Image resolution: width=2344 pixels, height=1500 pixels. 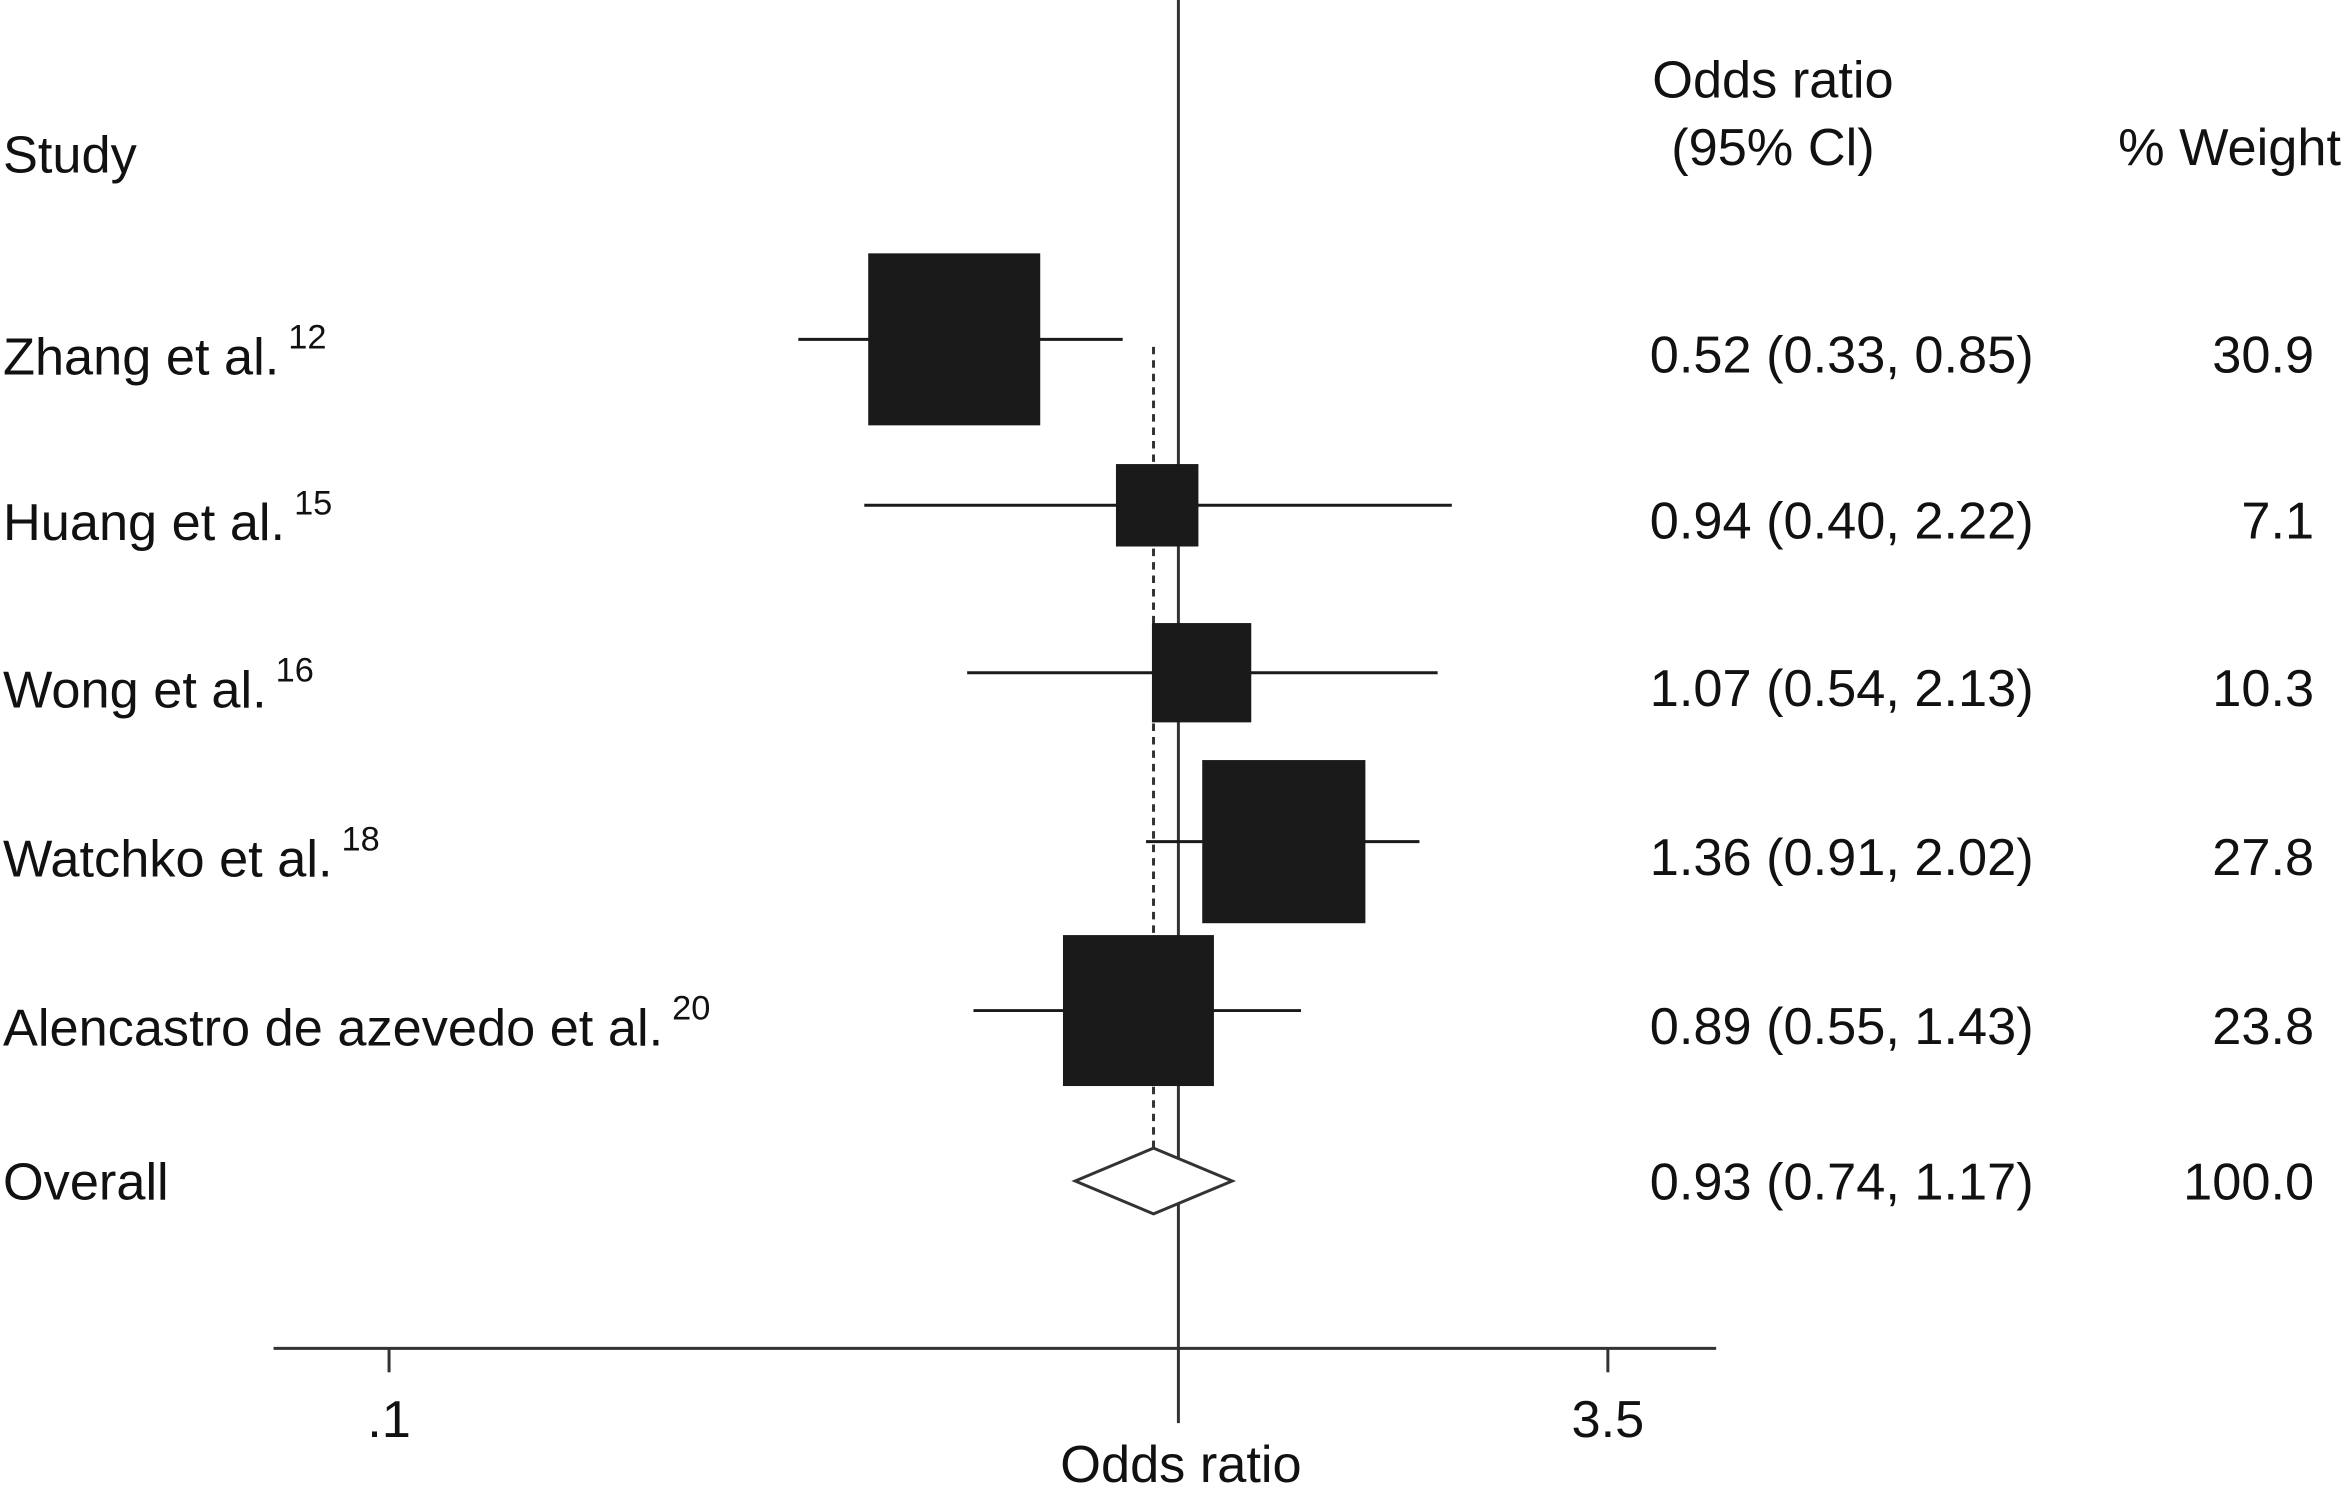 What do you see at coordinates (70, 155) in the screenshot?
I see `study-header: Study` at bounding box center [70, 155].